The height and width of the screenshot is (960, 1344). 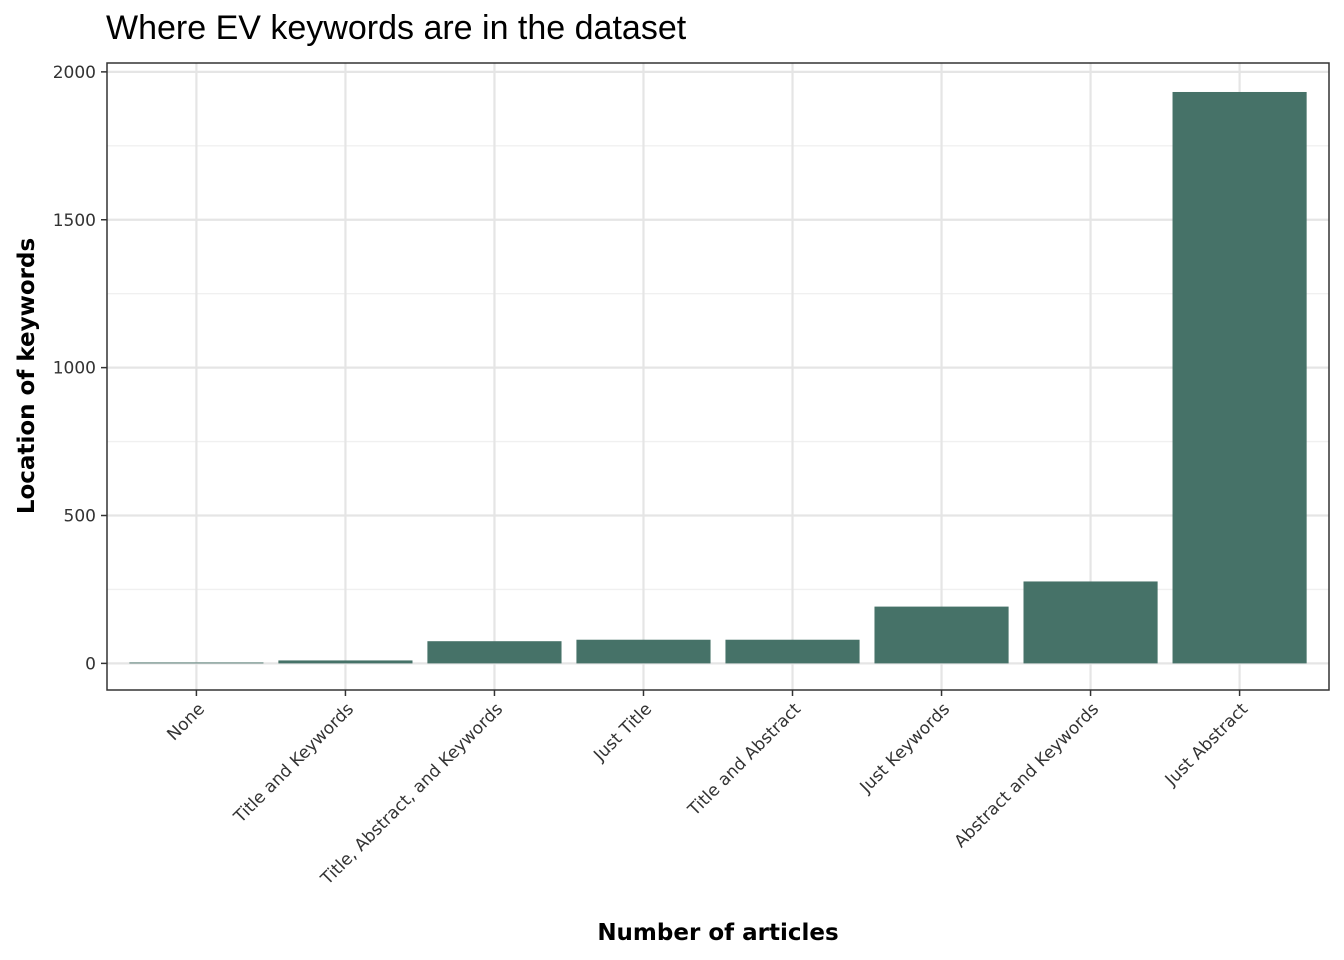 What do you see at coordinates (27, 376) in the screenshot?
I see `y-axis-title: Location of keywords` at bounding box center [27, 376].